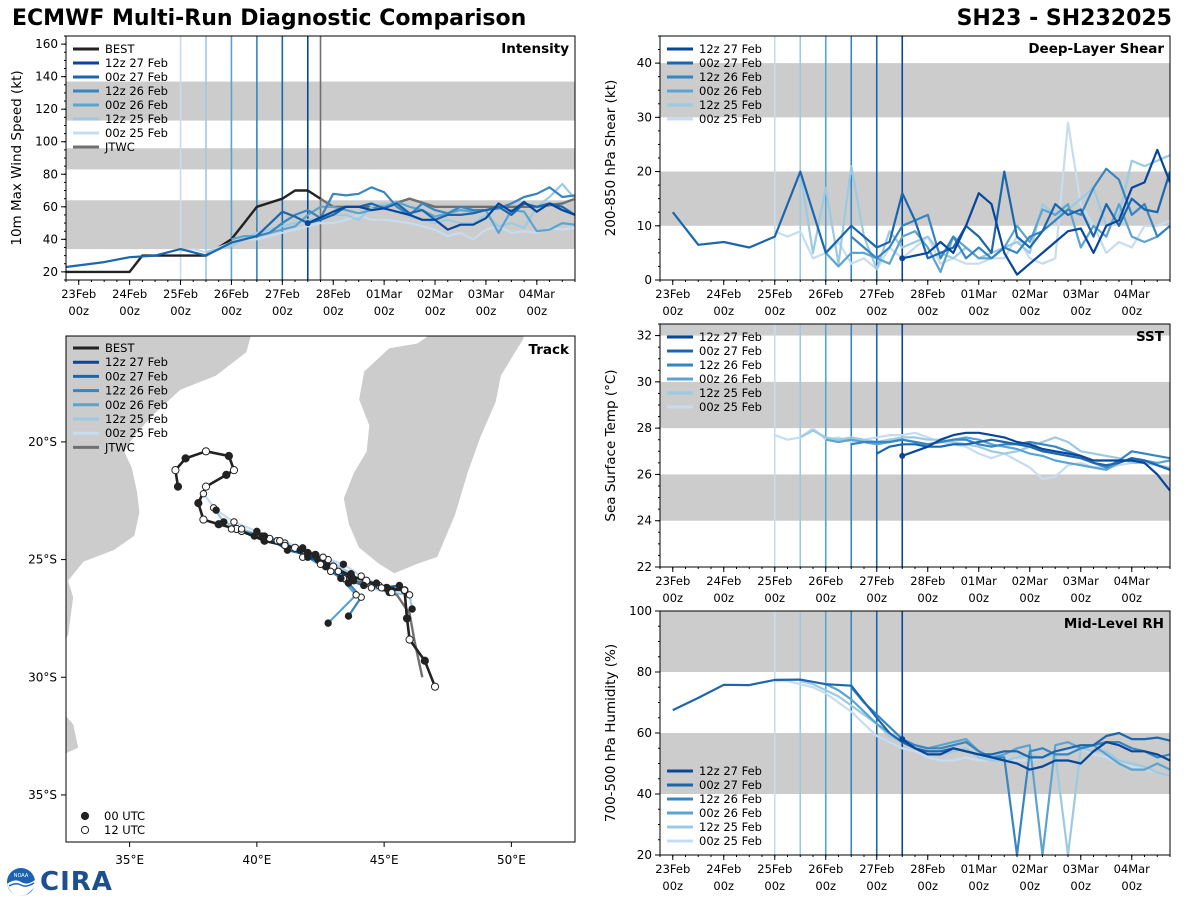 Image resolution: width=1200 pixels, height=900 pixels. What do you see at coordinates (320, 158) in the screenshot?
I see `intensity-plot-area` at bounding box center [320, 158].